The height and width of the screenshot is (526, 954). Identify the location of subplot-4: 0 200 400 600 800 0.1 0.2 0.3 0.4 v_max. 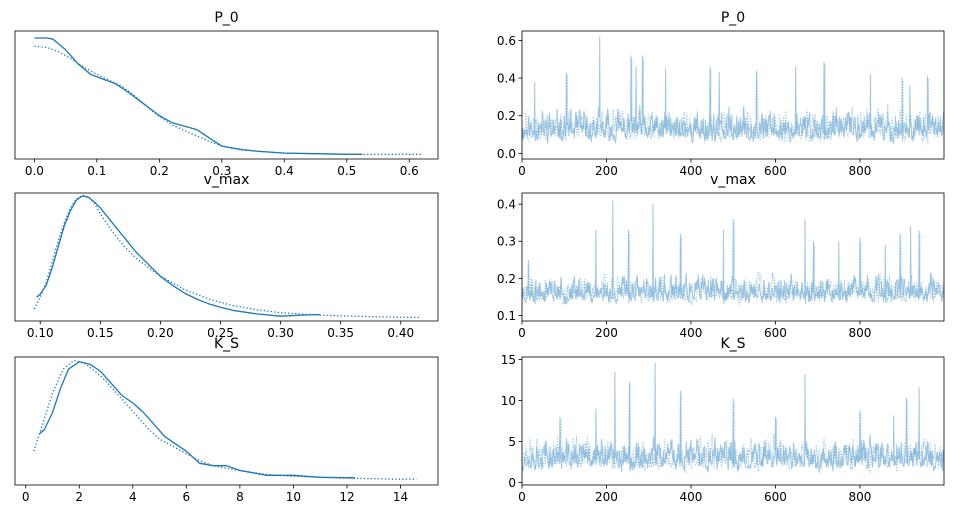
(721, 256).